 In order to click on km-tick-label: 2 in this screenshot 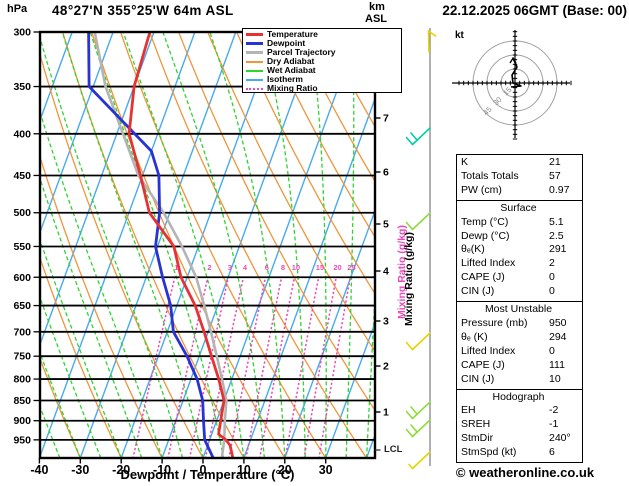, I will do `click(386, 367)`.